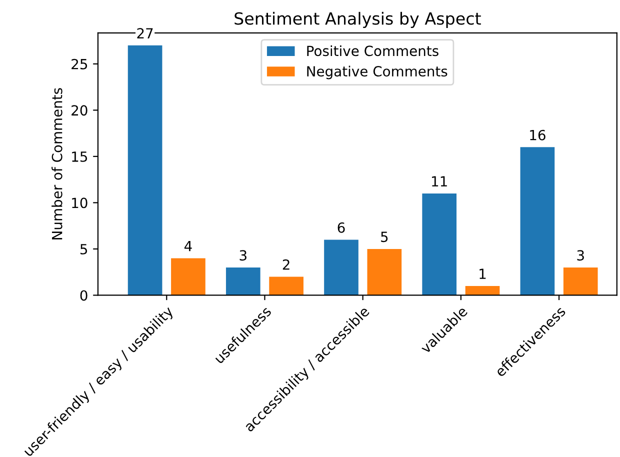 This screenshot has height=457, width=620. I want to click on y-tick-label: 0, so click(84, 295).